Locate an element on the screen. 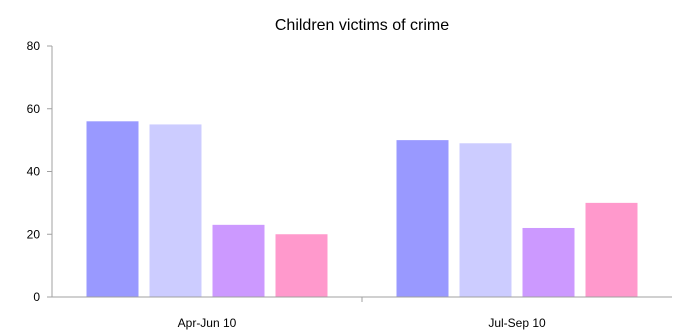 This screenshot has width=678, height=331. y-axis: 0 20 40 60 80 is located at coordinates (39, 171).